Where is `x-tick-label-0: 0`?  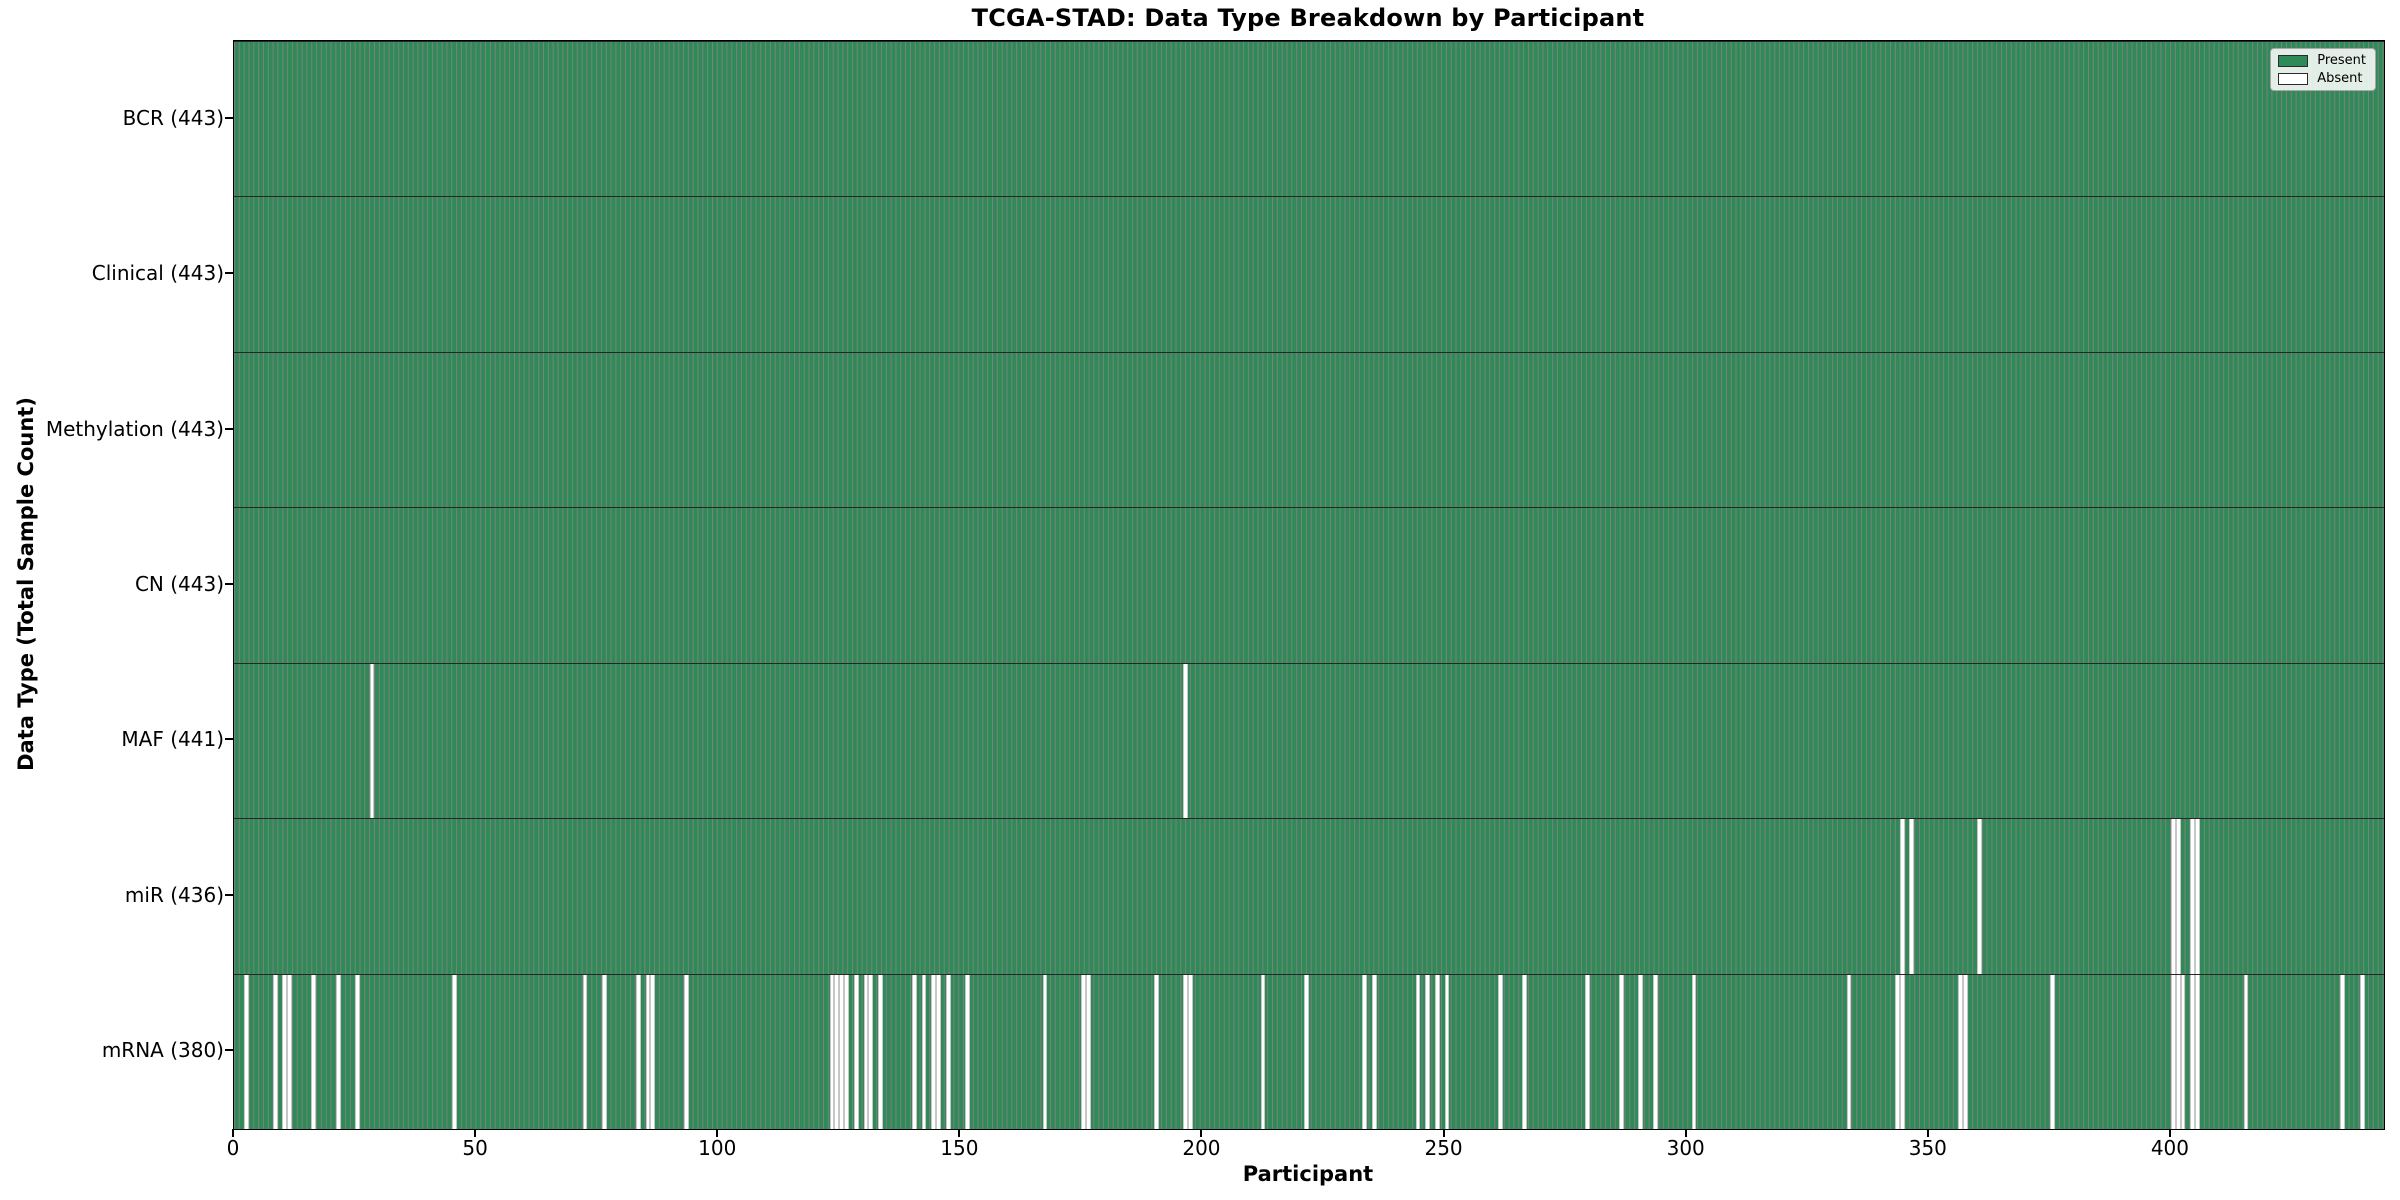 x-tick-label-0: 0 is located at coordinates (233, 1148).